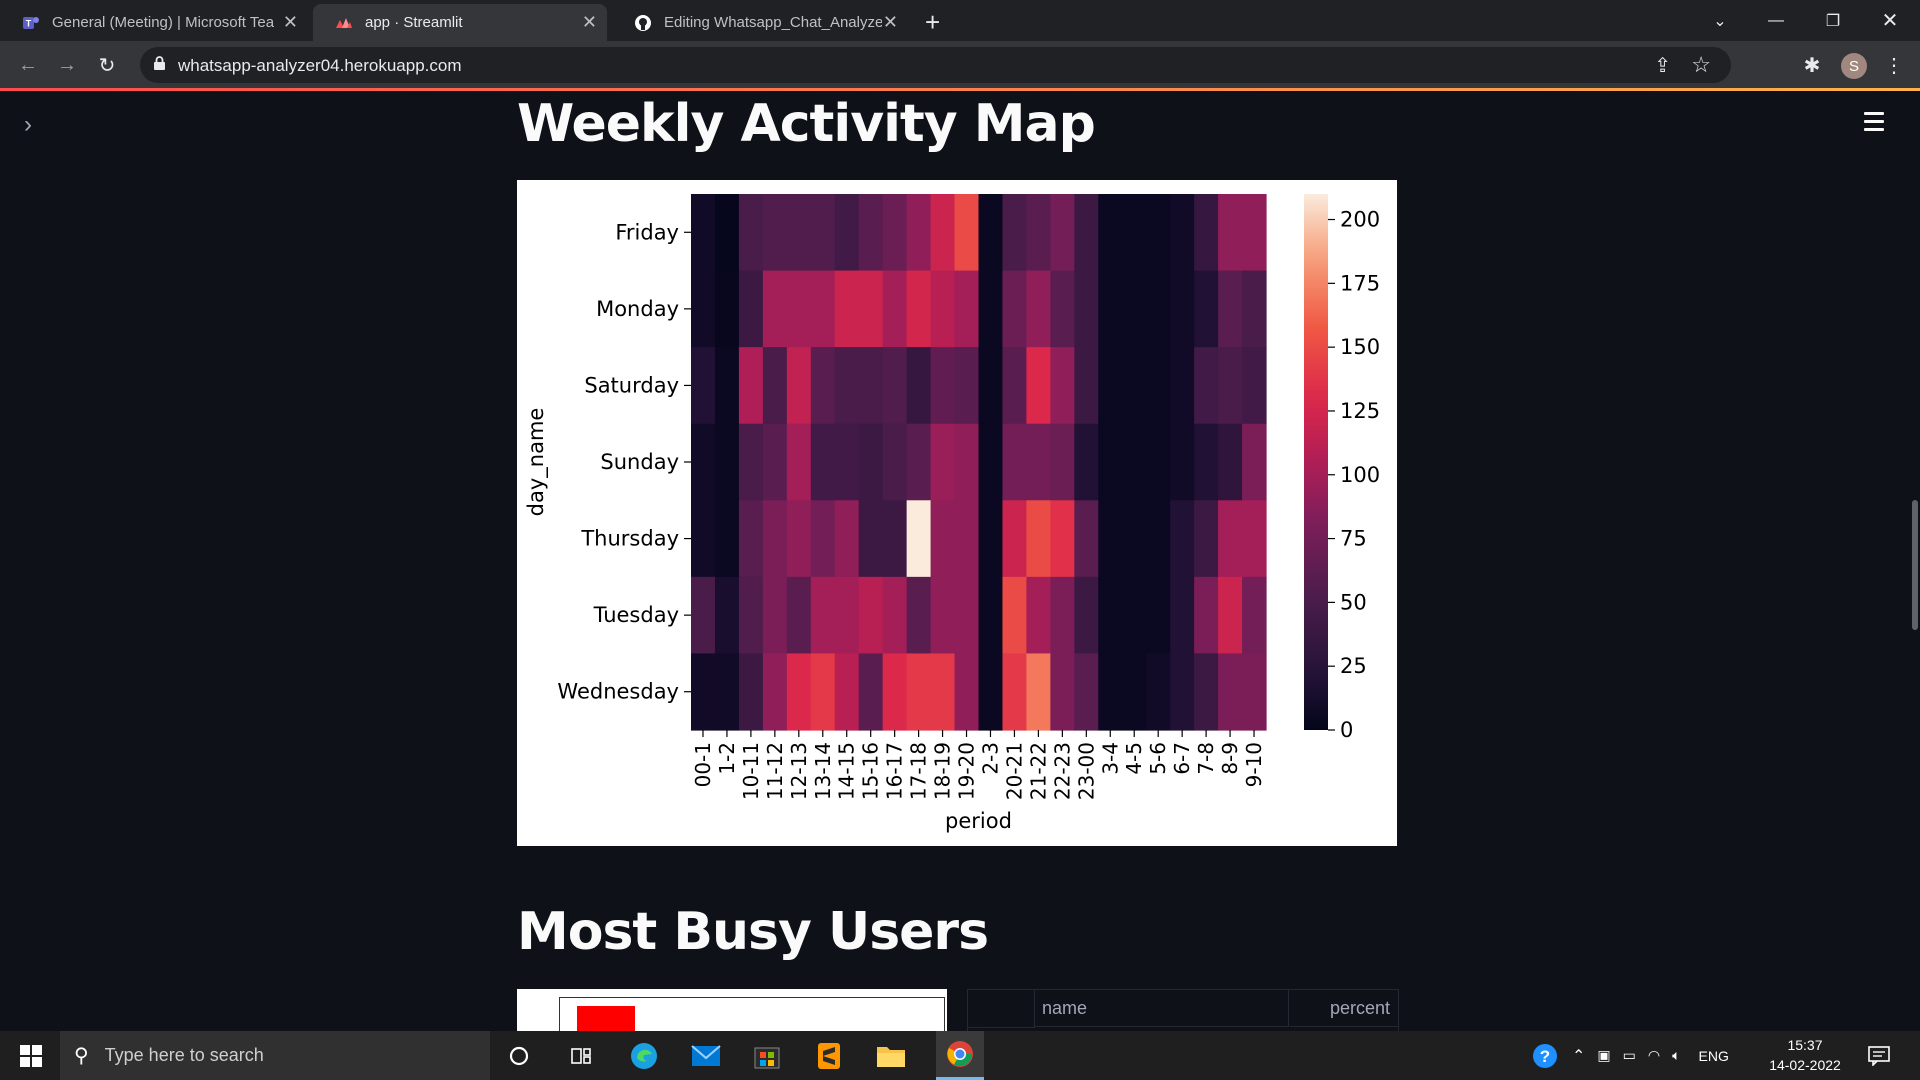  What do you see at coordinates (1346, 730) in the screenshot?
I see `colorbar-tick-label: 0` at bounding box center [1346, 730].